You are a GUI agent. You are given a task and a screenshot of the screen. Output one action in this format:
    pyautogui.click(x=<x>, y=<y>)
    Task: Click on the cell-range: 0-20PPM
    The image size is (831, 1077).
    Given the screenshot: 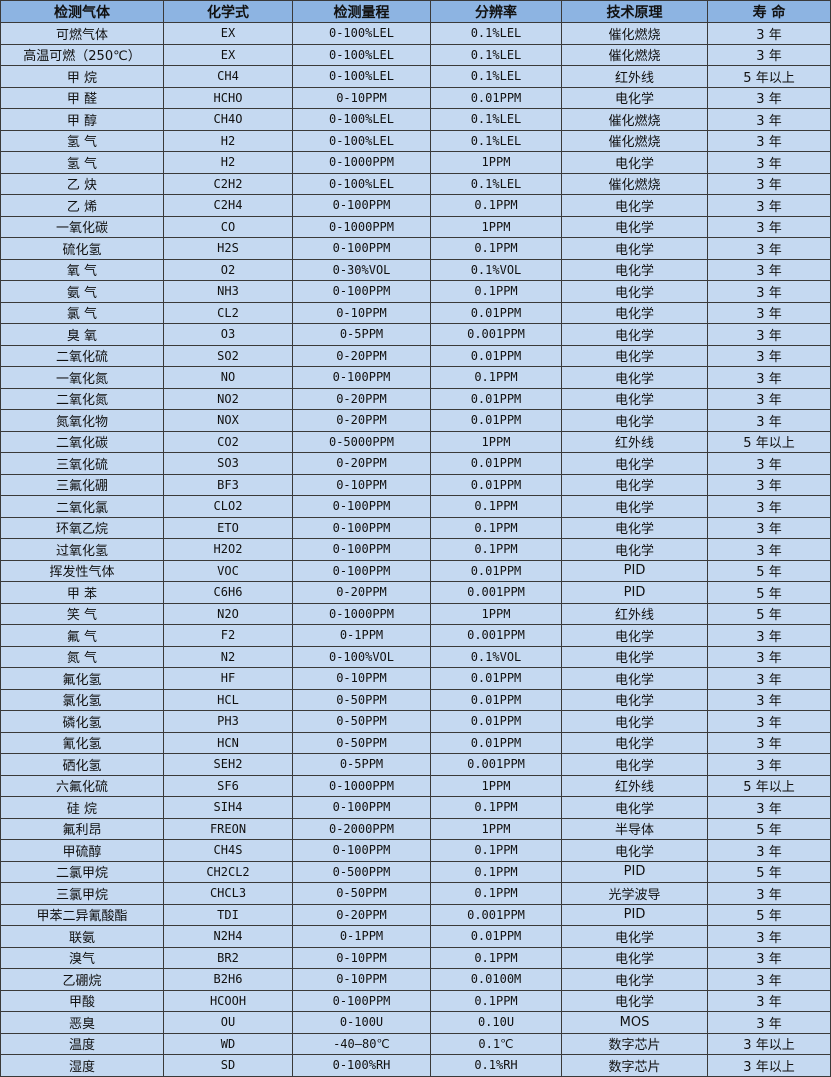 What is the action you would take?
    pyautogui.click(x=361, y=463)
    